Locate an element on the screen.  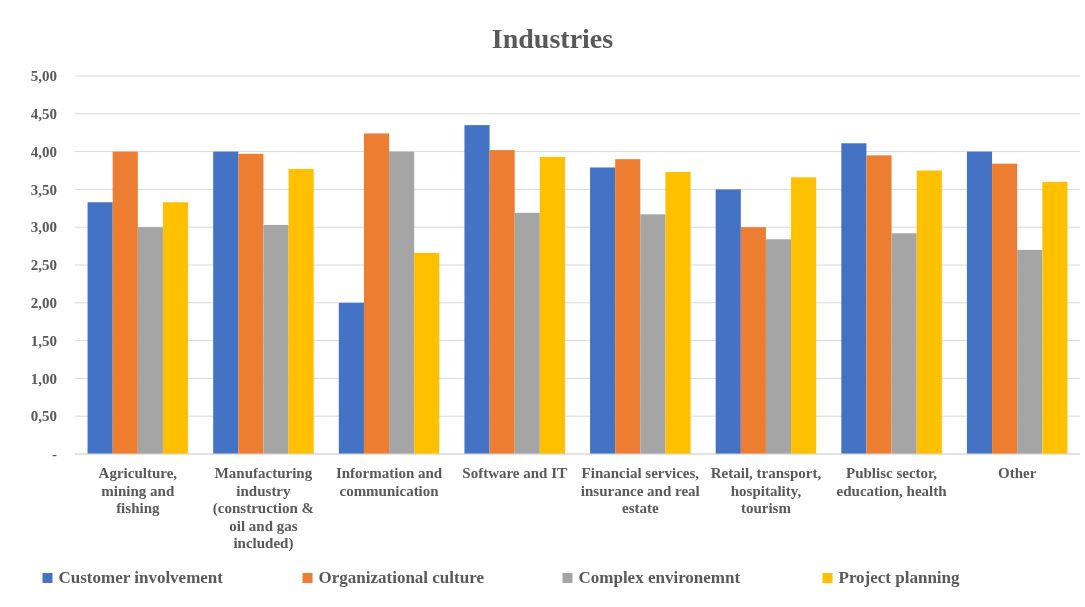
x-tick-label: Retail, transport, hospitality, tourism is located at coordinates (766, 490).